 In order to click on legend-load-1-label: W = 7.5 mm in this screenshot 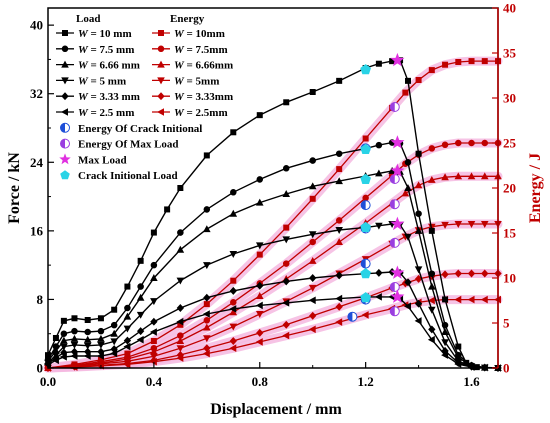, I will do `click(106, 50)`.